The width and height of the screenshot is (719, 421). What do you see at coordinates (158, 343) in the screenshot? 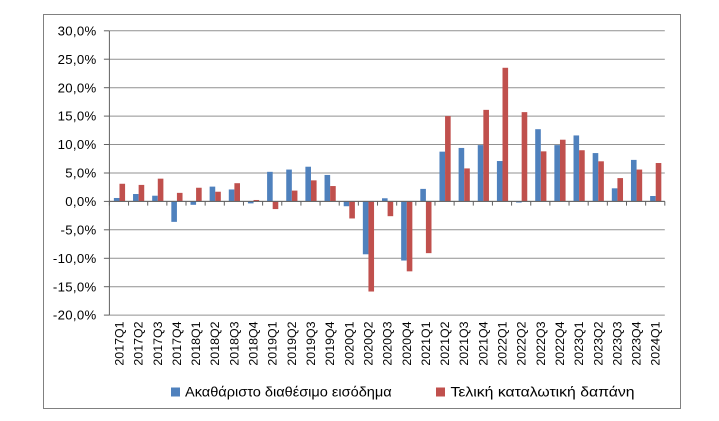
I see `svg-text: 2017Q3` at bounding box center [158, 343].